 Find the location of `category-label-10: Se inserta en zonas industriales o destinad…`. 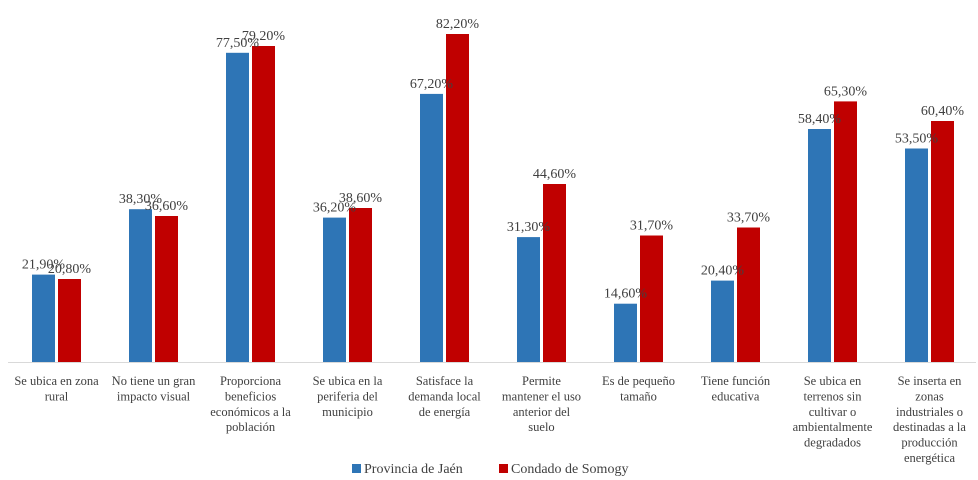

category-label-10: Se inserta en zonas industriales o destinad… is located at coordinates (929, 419).